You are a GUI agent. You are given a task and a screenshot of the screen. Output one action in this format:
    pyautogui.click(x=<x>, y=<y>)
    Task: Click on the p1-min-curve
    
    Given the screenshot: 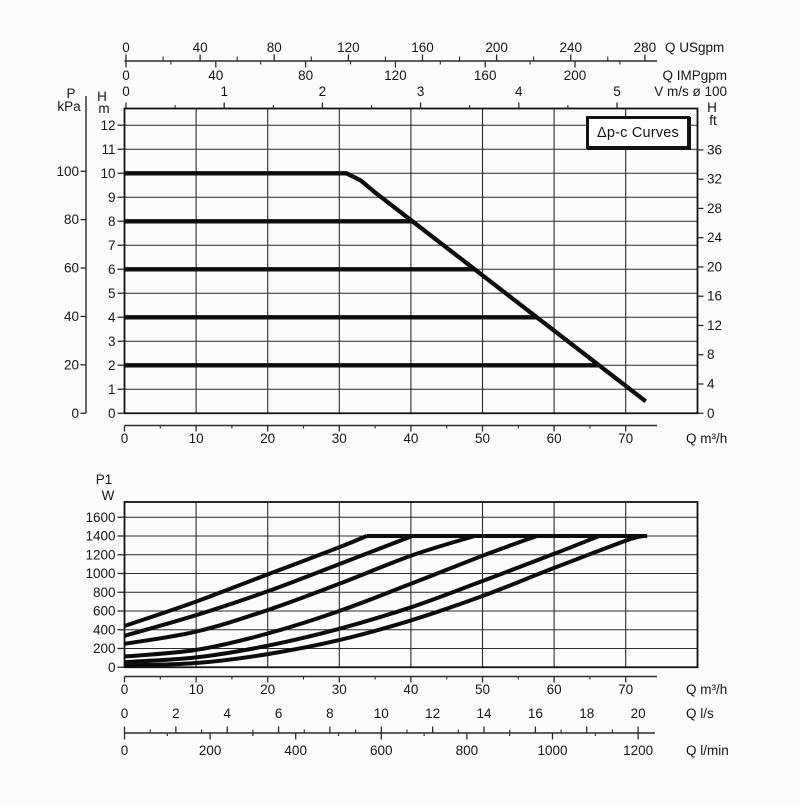 What is the action you would take?
    pyautogui.click(x=384, y=601)
    